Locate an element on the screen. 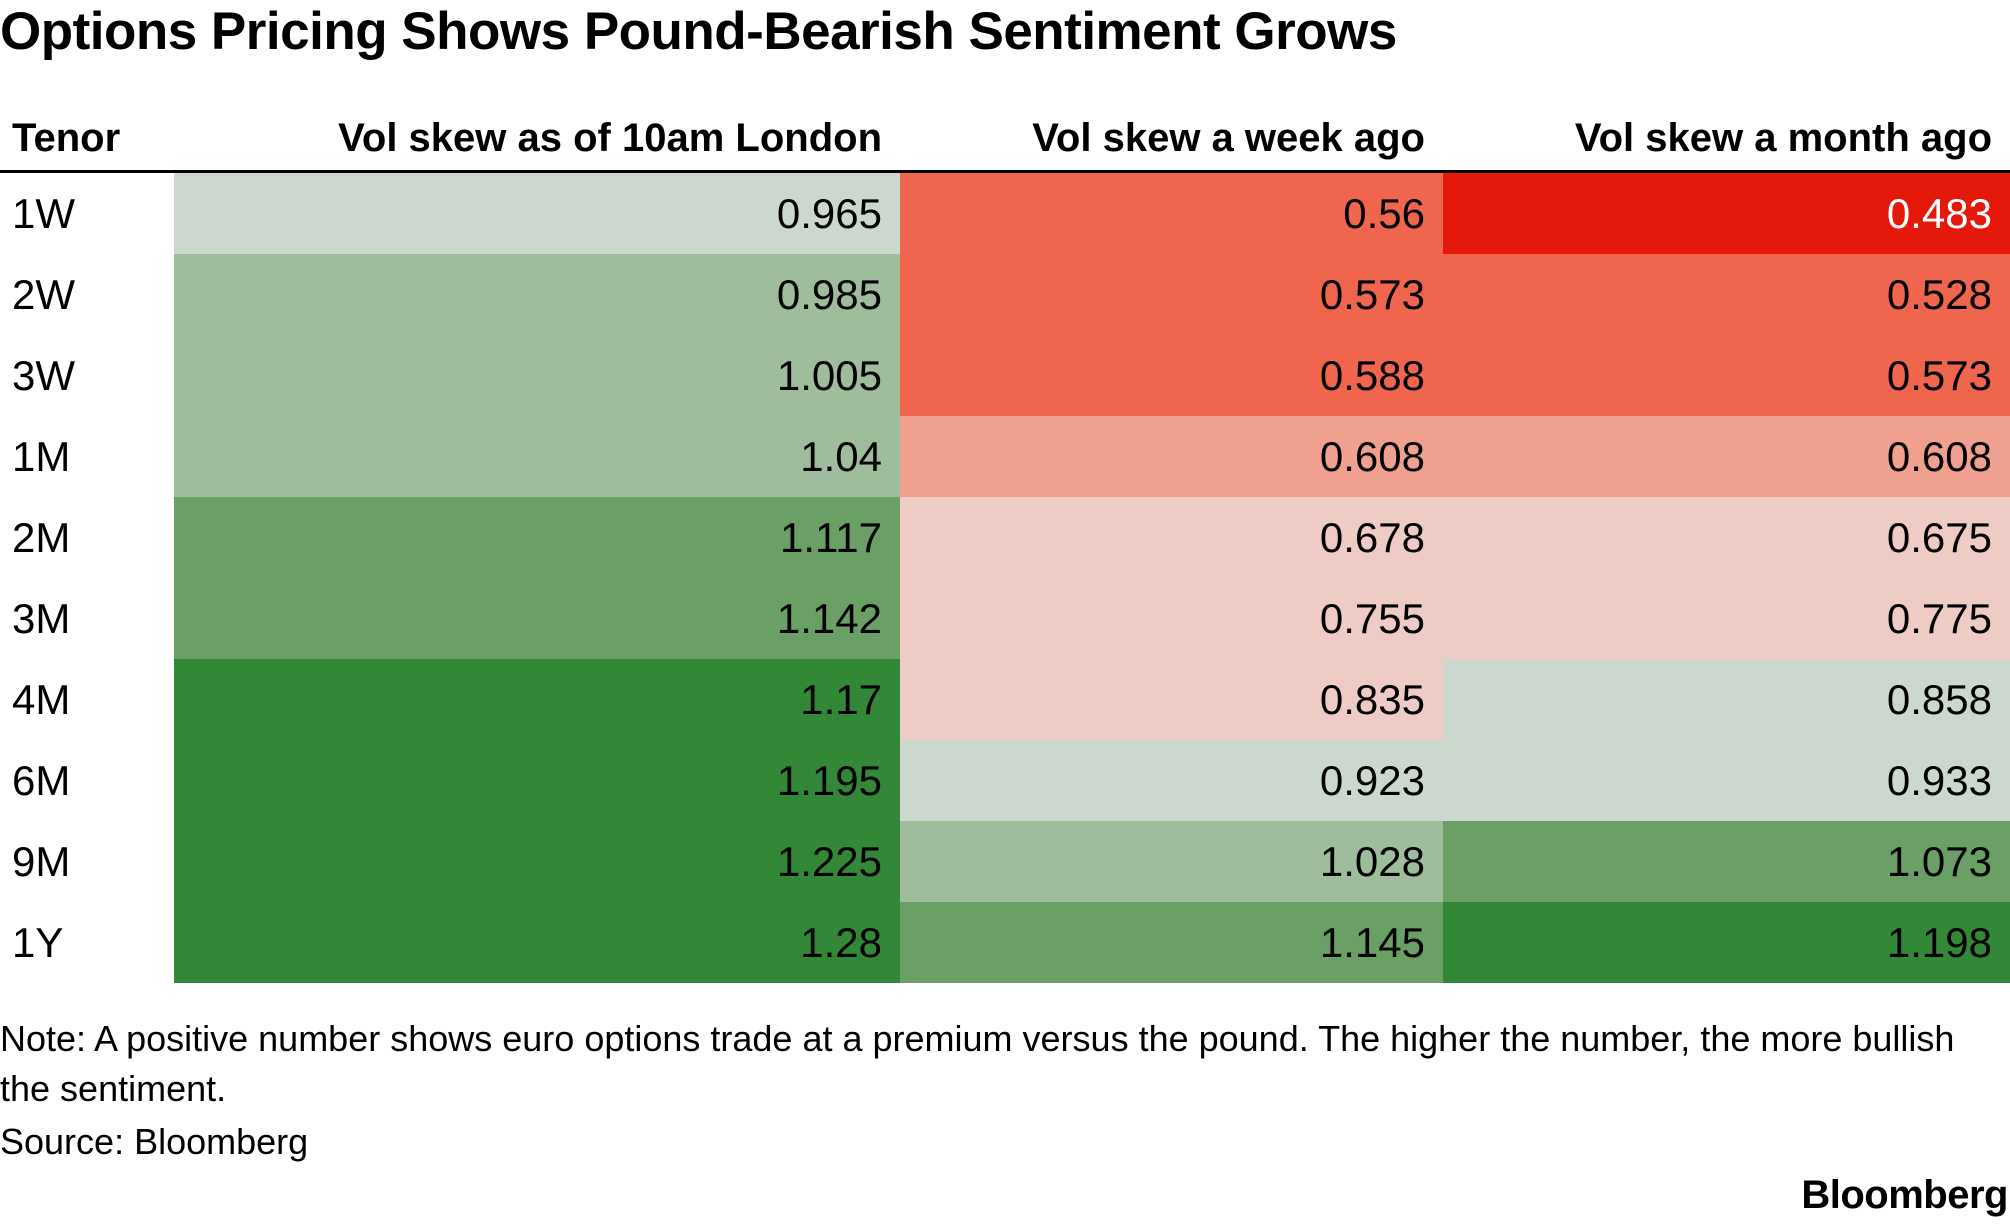 Image resolution: width=2010 pixels, height=1224 pixels. table-row: 1Y 1.28 1.145 1.198 is located at coordinates (1005, 942).